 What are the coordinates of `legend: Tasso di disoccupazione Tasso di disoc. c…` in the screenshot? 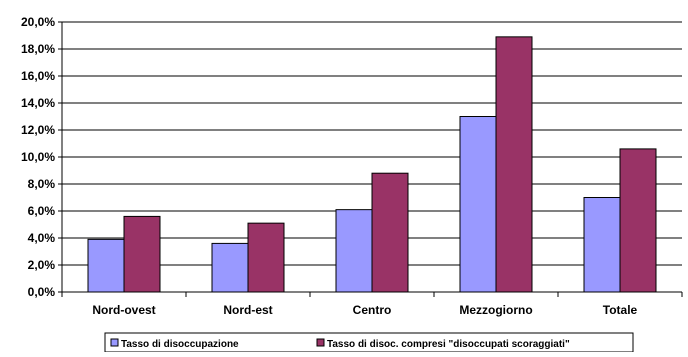 It's located at (369, 342).